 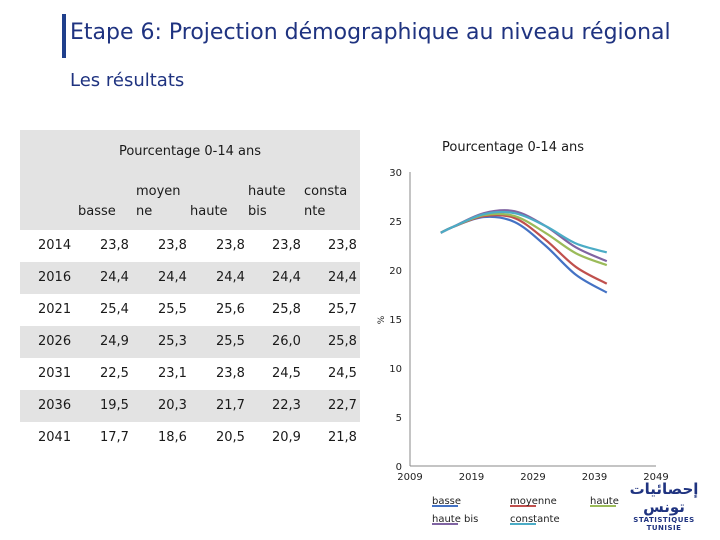 What do you see at coordinates (325, 202) in the screenshot?
I see `column-header-constante: consta nte` at bounding box center [325, 202].